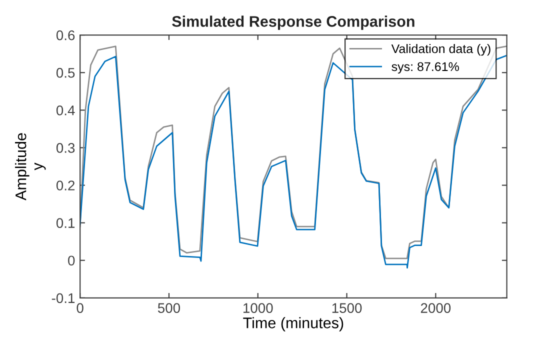 The image size is (560, 337). Describe the element at coordinates (293, 23) in the screenshot. I see `chart-title: Simulated Response Comparison` at that location.